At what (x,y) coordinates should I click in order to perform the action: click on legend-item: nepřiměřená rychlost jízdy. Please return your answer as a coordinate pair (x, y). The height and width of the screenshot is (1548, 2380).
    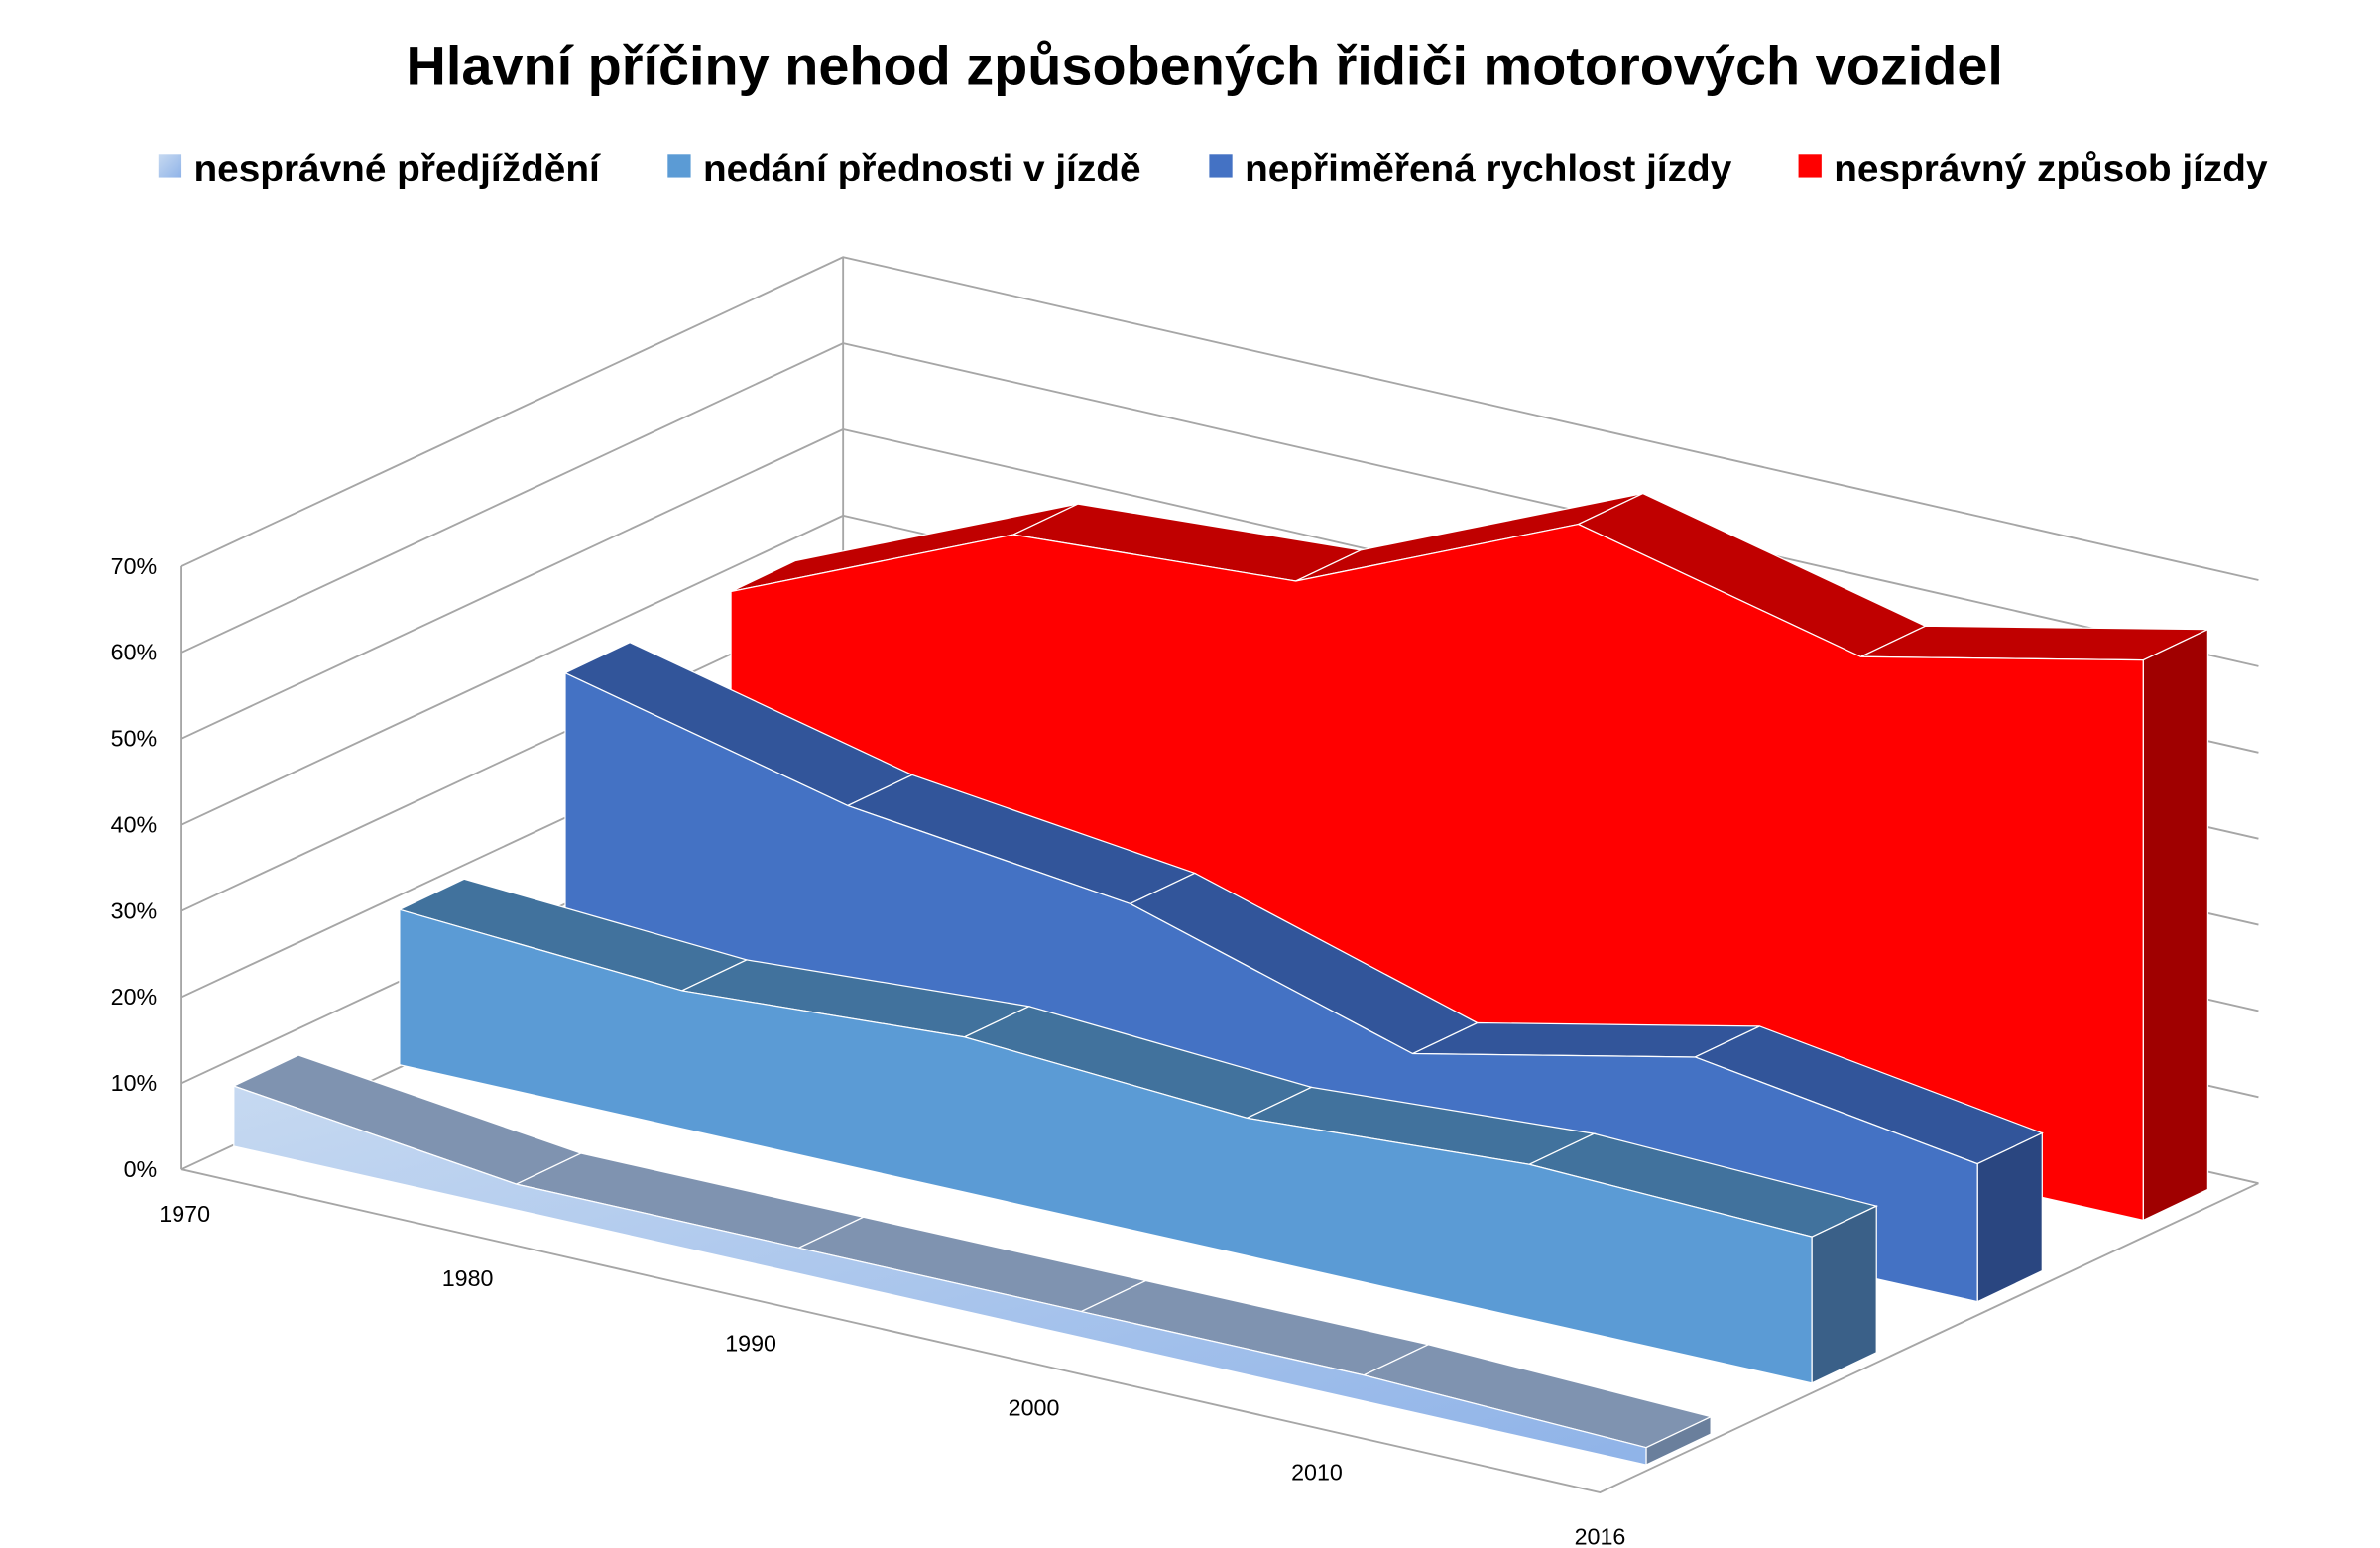
    Looking at the image, I should click on (1470, 169).